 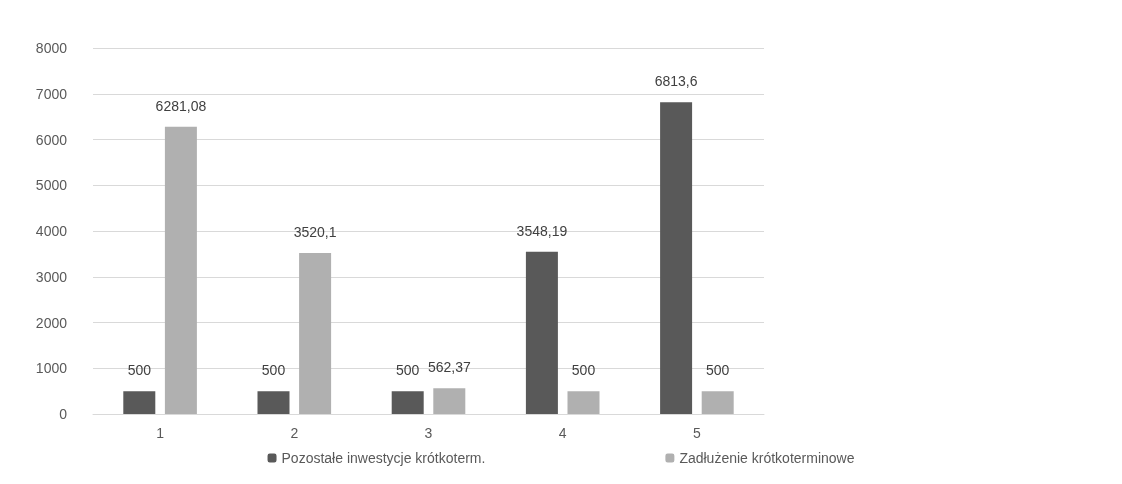 I want to click on y-tick-label: 1000, so click(x=51, y=368).